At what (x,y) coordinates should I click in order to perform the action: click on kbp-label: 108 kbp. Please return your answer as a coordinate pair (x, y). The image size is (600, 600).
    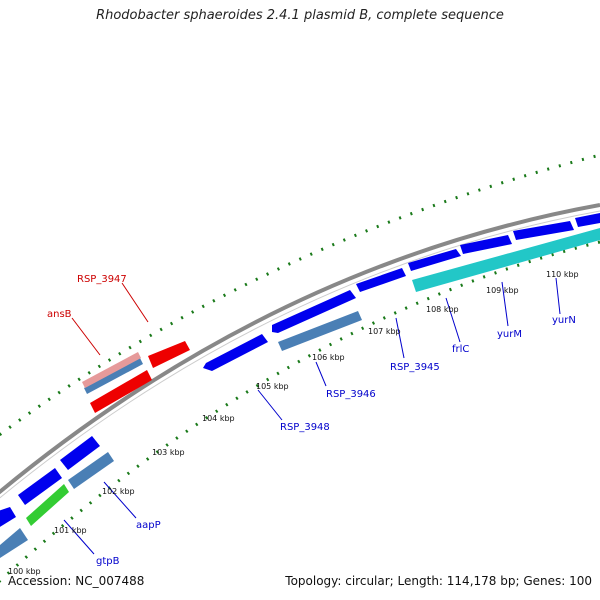
    Looking at the image, I should click on (442, 309).